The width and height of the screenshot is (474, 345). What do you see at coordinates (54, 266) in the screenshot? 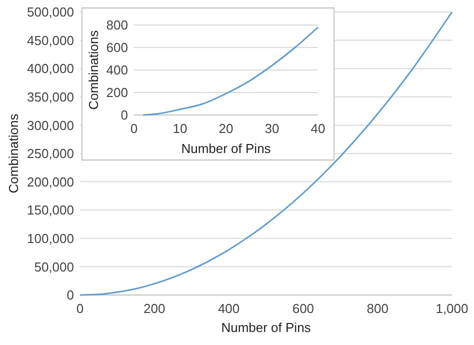
I see `y-tick-label: 50,000` at bounding box center [54, 266].